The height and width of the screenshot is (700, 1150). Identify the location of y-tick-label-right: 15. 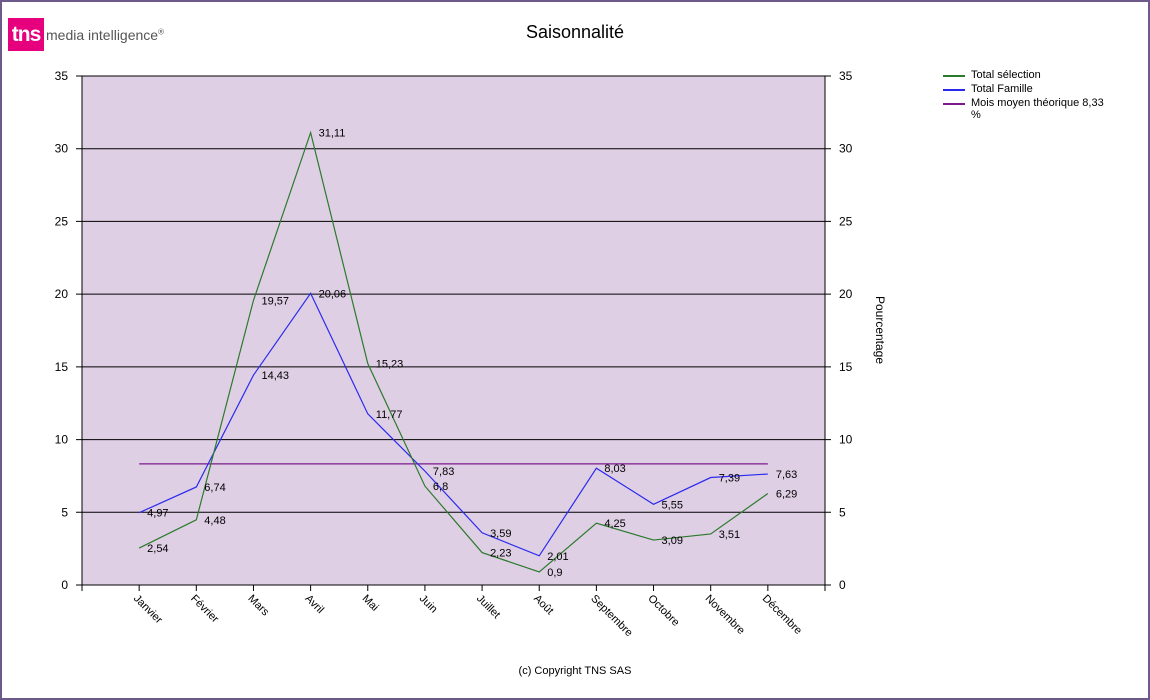
(846, 367).